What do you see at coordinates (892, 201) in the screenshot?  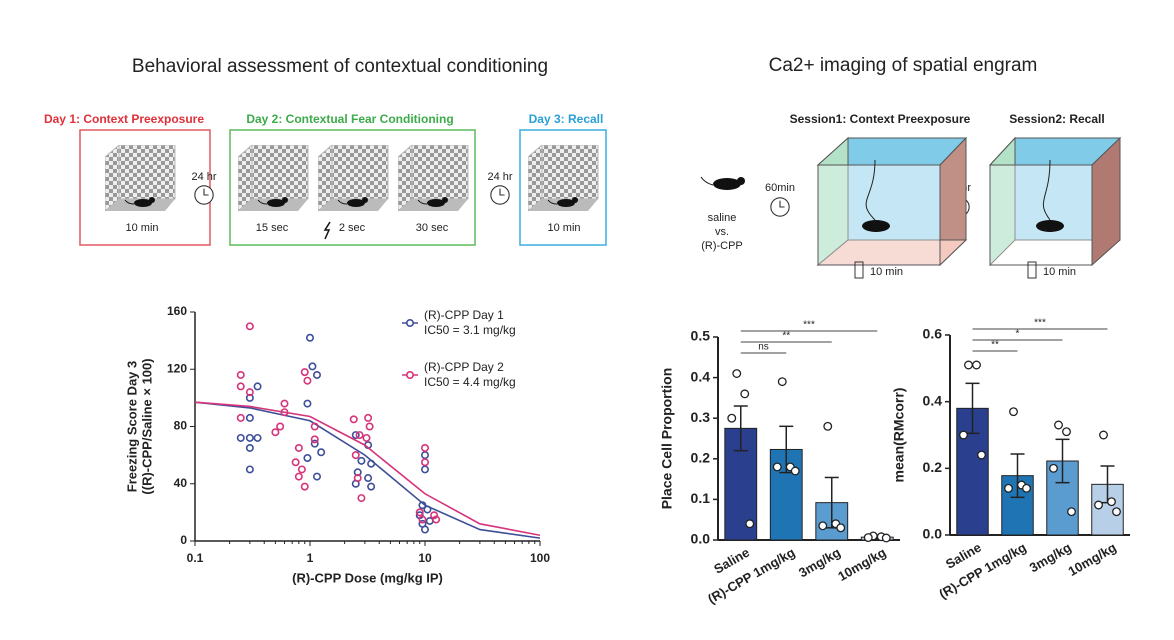 I see `arena-cube` at bounding box center [892, 201].